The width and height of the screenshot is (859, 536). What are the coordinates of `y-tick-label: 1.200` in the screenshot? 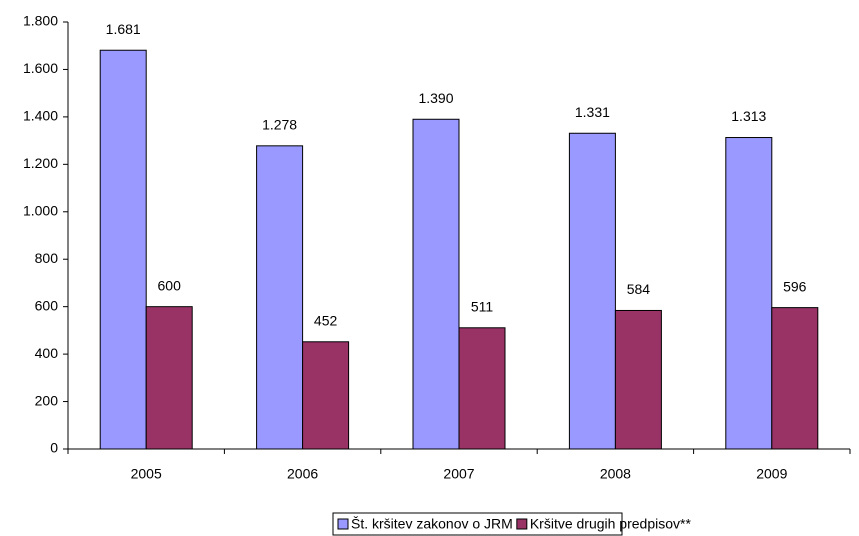 It's located at (40, 163).